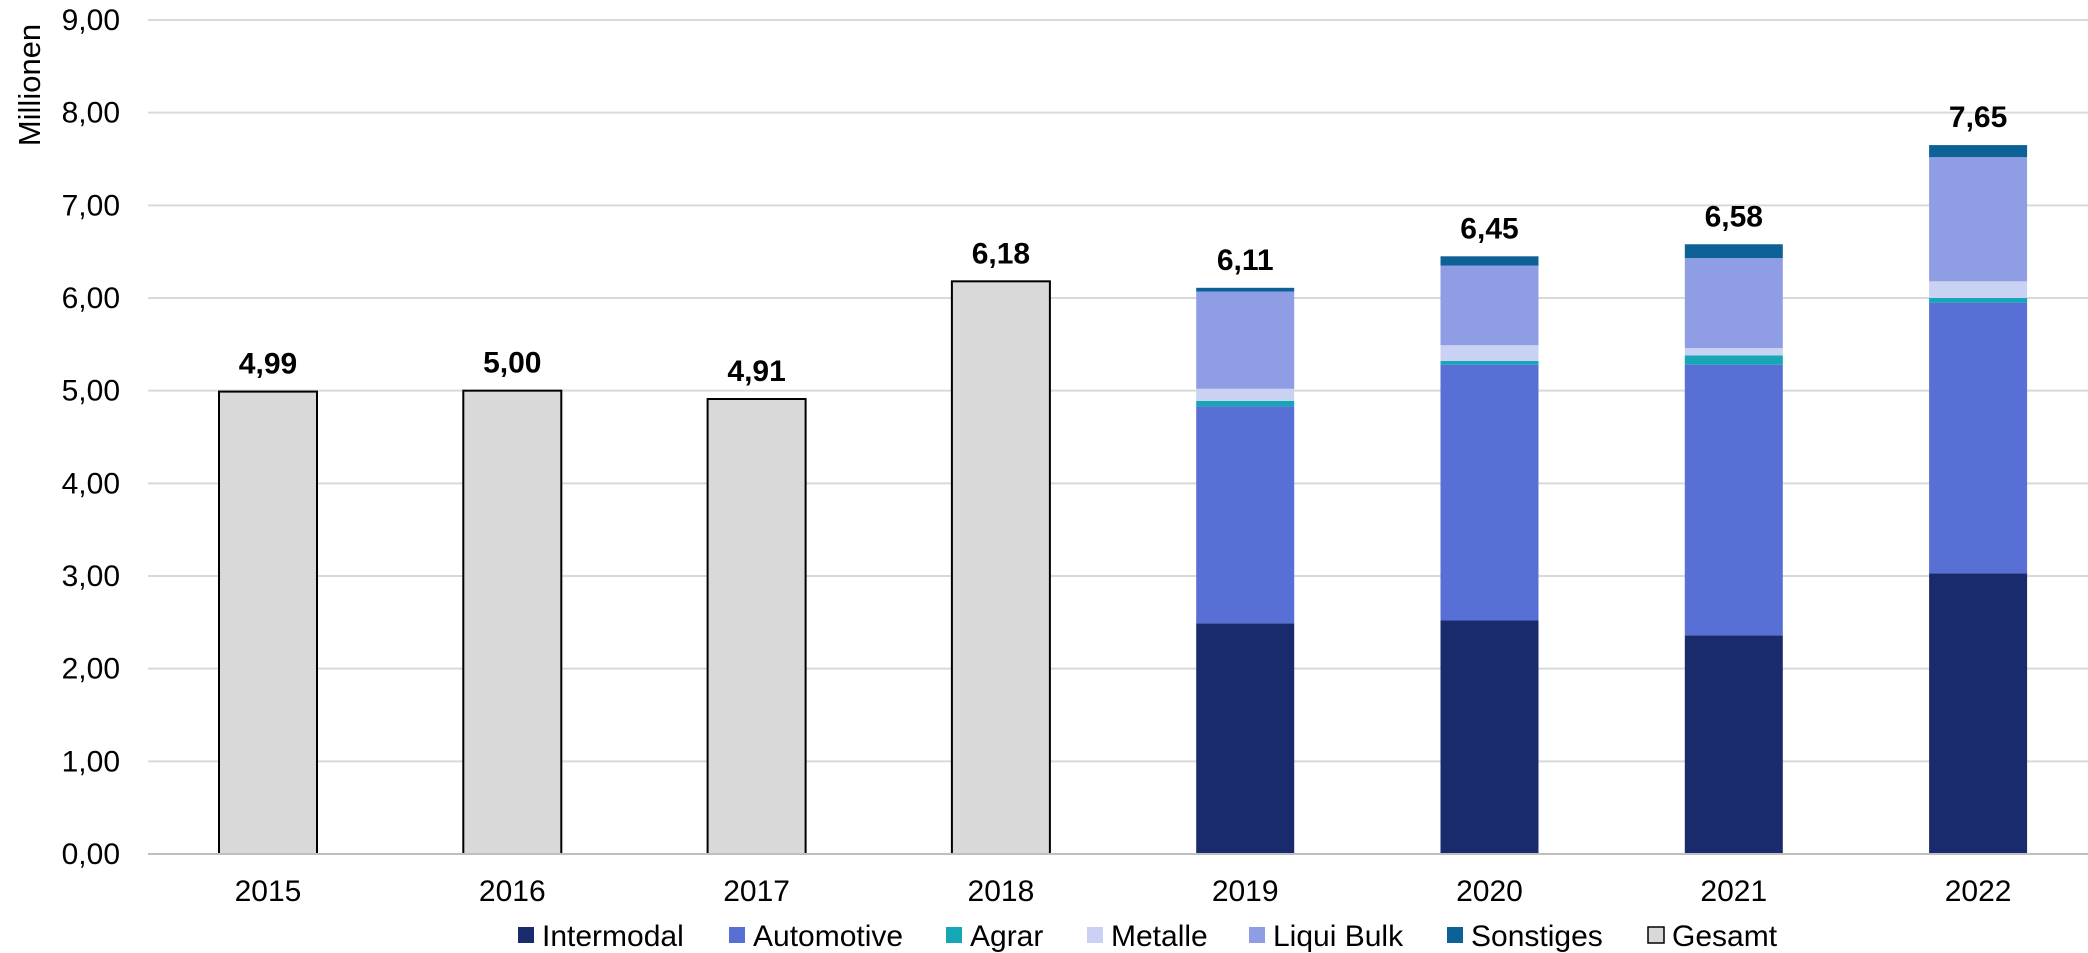 The width and height of the screenshot is (2088, 953). Describe the element at coordinates (91, 437) in the screenshot. I see `y-axis-ticks: 0,00 1,00 2,00 3,00 4,00 5,00 6,00 7,00 8,00 9,00` at that location.